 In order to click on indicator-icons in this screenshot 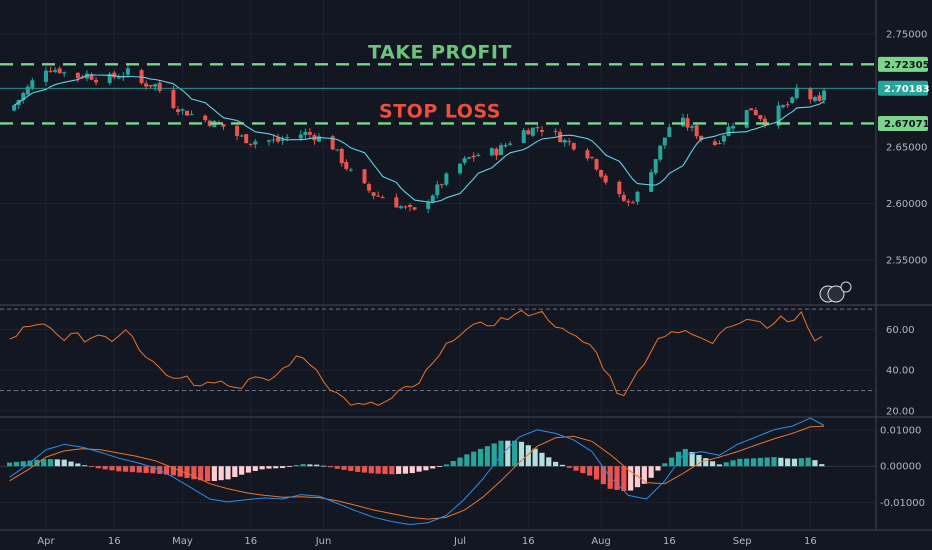, I will do `click(835, 292)`.